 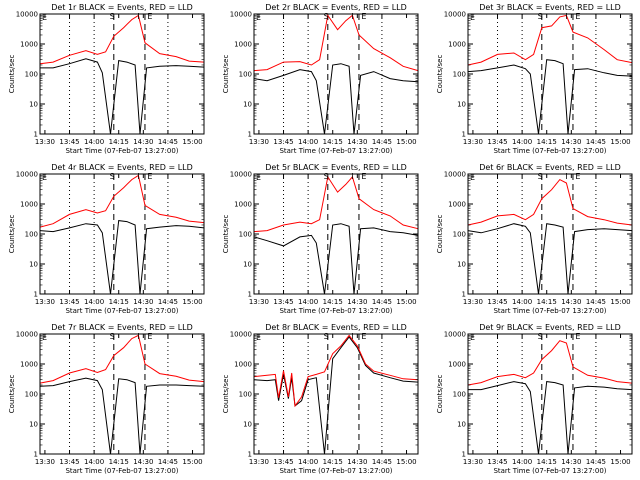 What do you see at coordinates (550, 7) in the screenshot?
I see `panel-title: Det 3r BLACK = Events, RED = LLD` at bounding box center [550, 7].